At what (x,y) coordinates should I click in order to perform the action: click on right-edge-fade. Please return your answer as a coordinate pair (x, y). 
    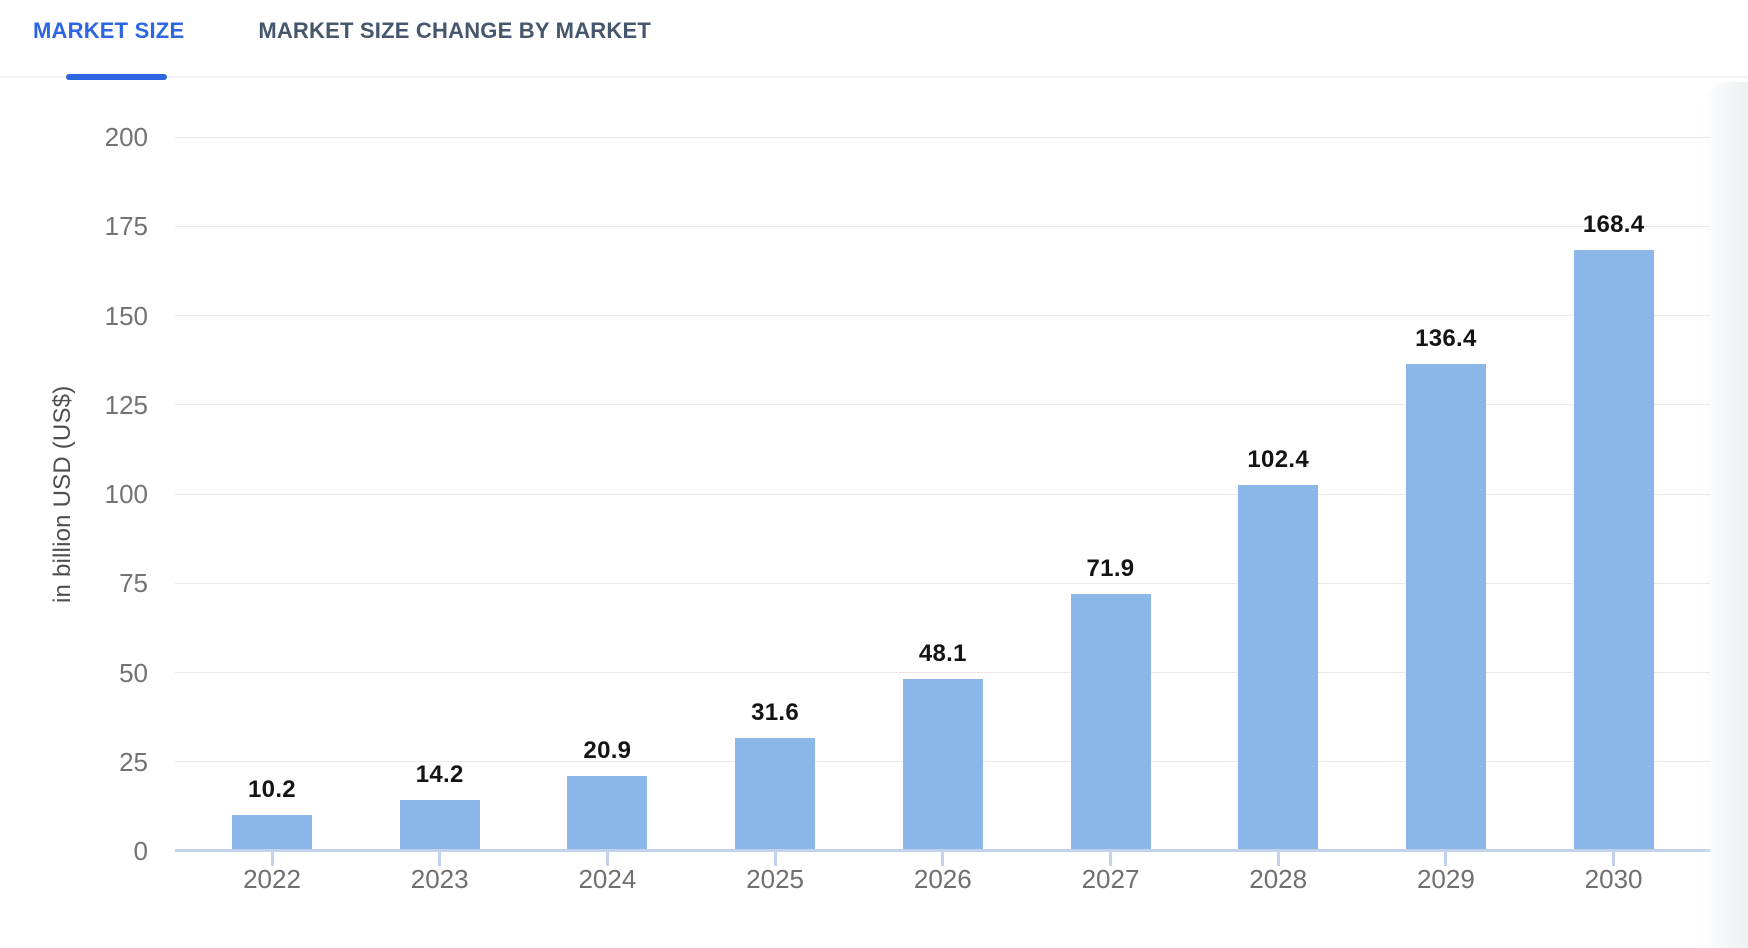
    Looking at the image, I should click on (1724, 515).